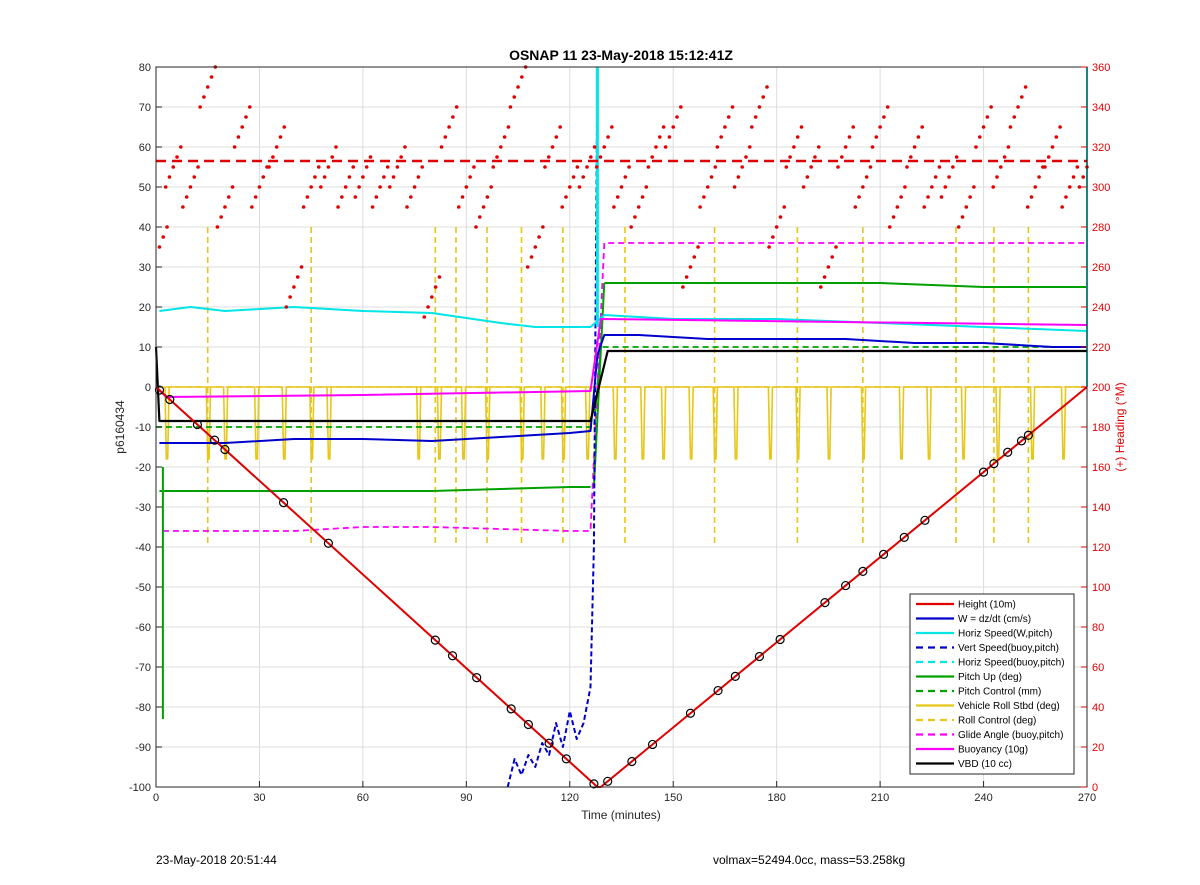  What do you see at coordinates (145, 308) in the screenshot?
I see `y-tick-label: 20` at bounding box center [145, 308].